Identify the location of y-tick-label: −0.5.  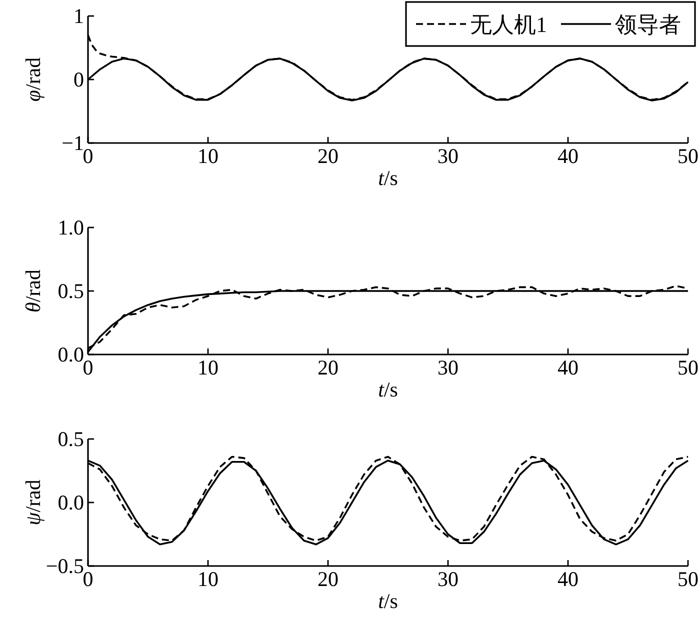
(65, 566).